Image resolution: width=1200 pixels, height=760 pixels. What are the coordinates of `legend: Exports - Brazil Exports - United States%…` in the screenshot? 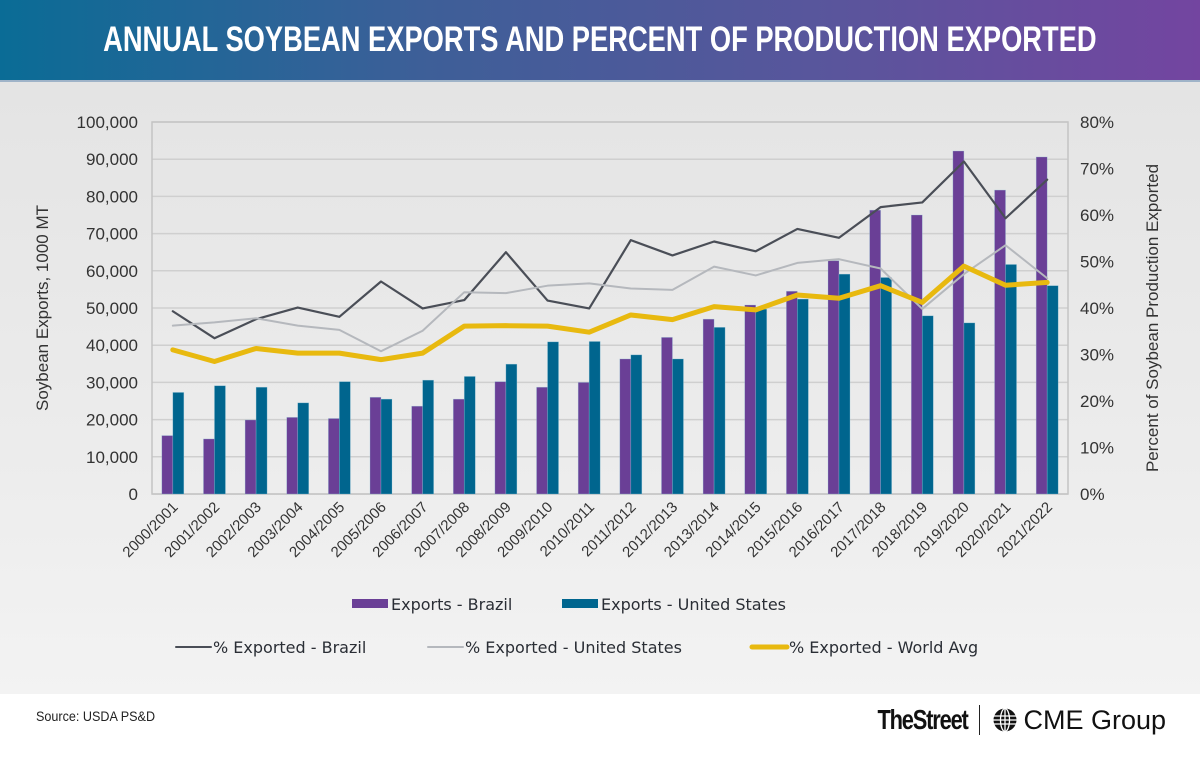 It's located at (576, 626).